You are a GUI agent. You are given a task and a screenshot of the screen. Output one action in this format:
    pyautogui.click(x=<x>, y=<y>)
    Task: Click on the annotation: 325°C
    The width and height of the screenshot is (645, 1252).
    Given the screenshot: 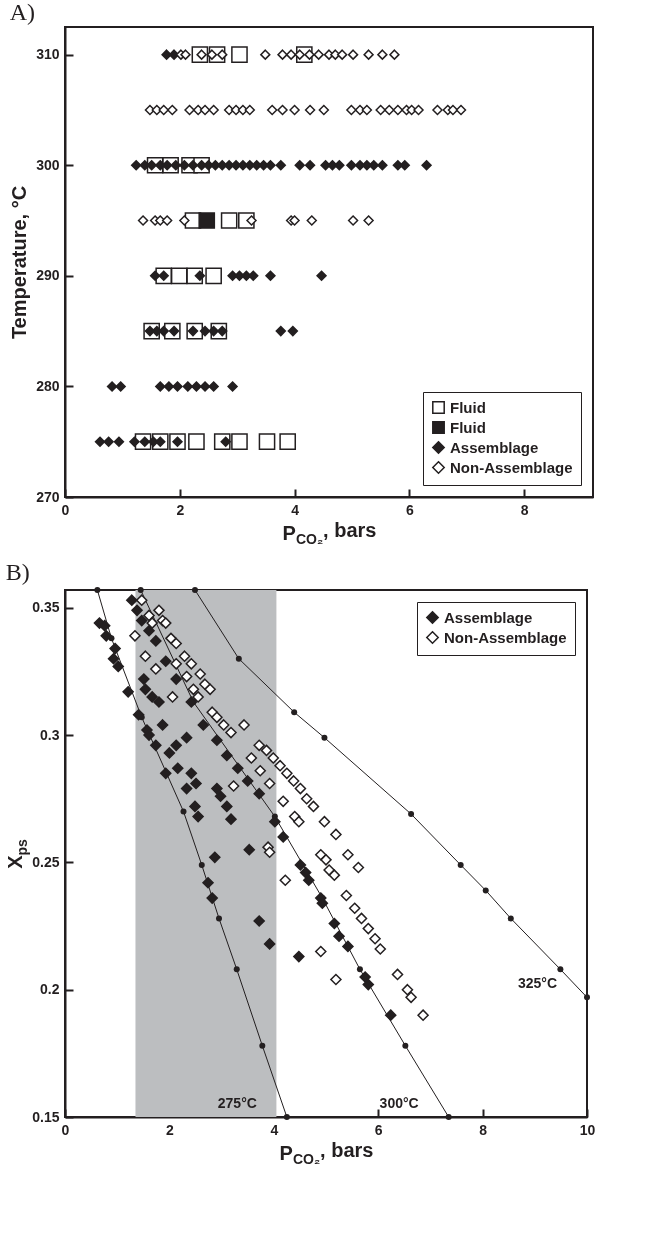 What is the action you would take?
    pyautogui.click(x=537, y=983)
    